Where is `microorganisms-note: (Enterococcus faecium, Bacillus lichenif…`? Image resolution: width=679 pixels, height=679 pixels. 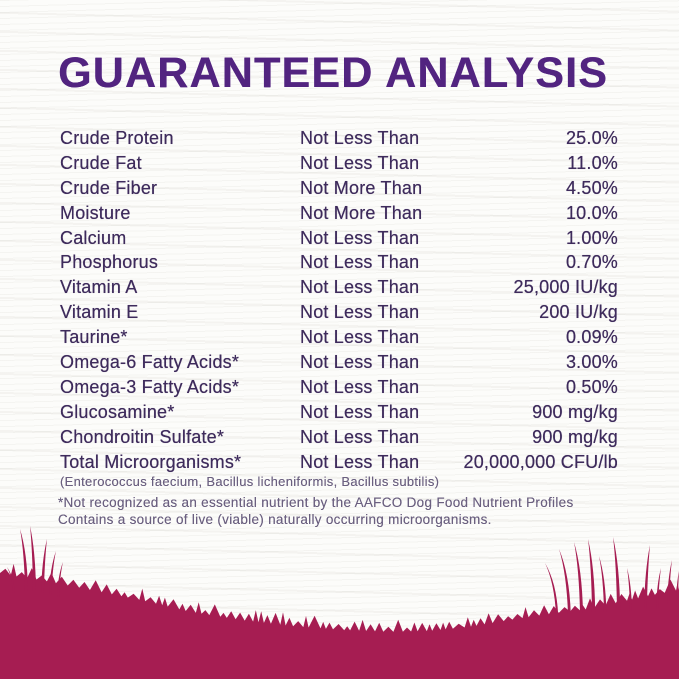 microorganisms-note: (Enterococcus faecium, Bacillus lichenif… is located at coordinates (250, 481).